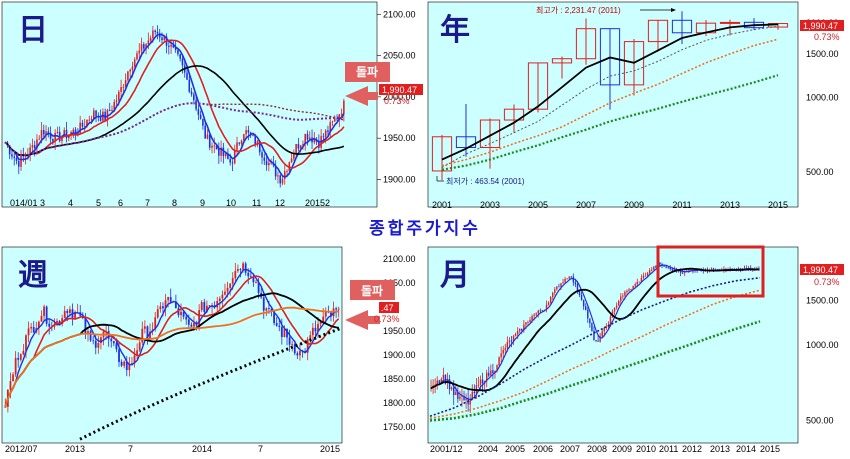 The width and height of the screenshot is (850, 459). I want to click on daily-xtick-label: 7, so click(147, 203).